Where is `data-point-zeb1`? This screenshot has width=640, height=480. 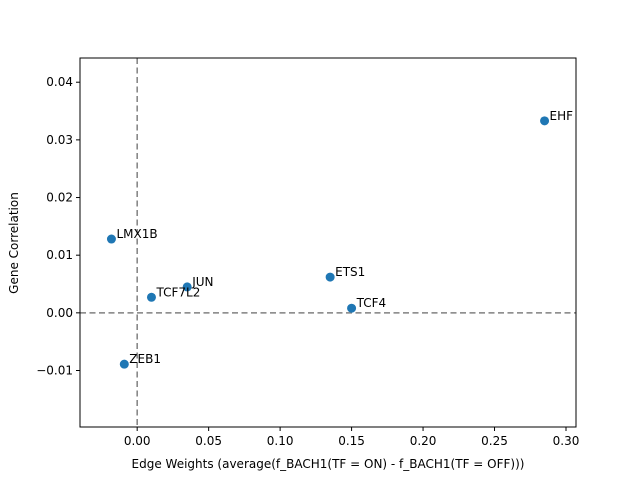 data-point-zeb1 is located at coordinates (124, 364).